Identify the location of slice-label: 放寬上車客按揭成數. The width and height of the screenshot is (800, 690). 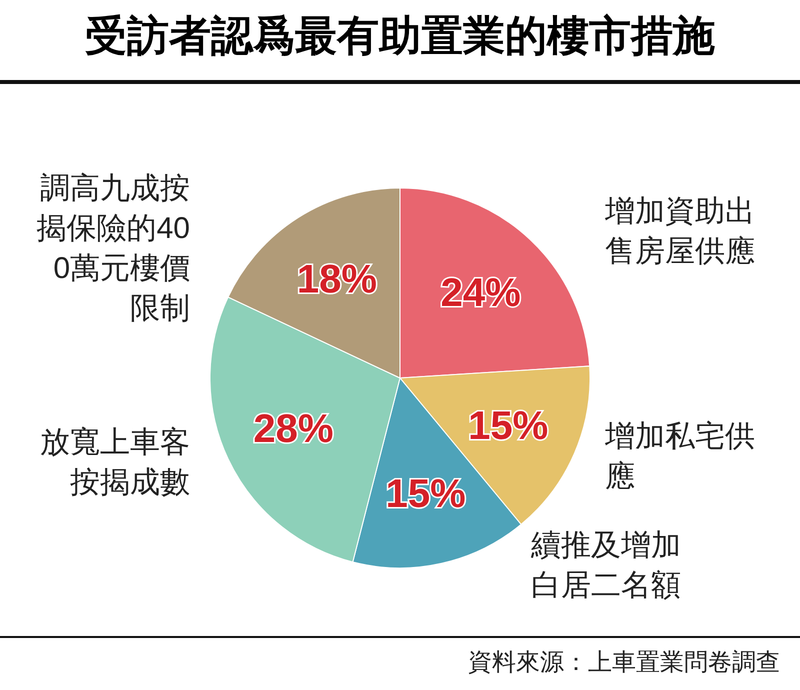
(114, 463).